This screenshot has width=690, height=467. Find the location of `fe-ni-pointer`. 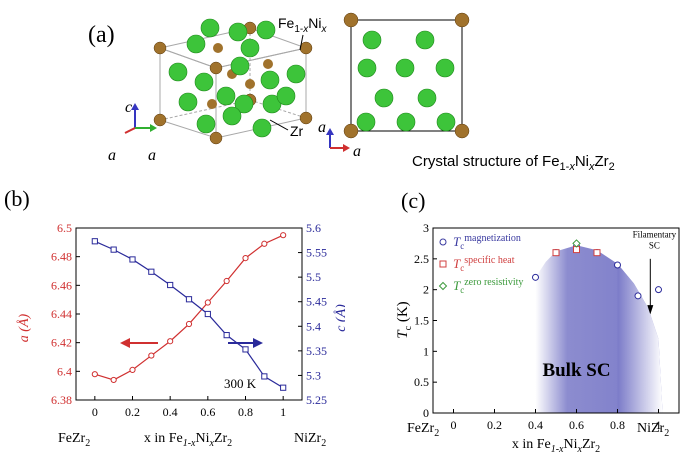

fe-ni-pointer is located at coordinates (301, 42).